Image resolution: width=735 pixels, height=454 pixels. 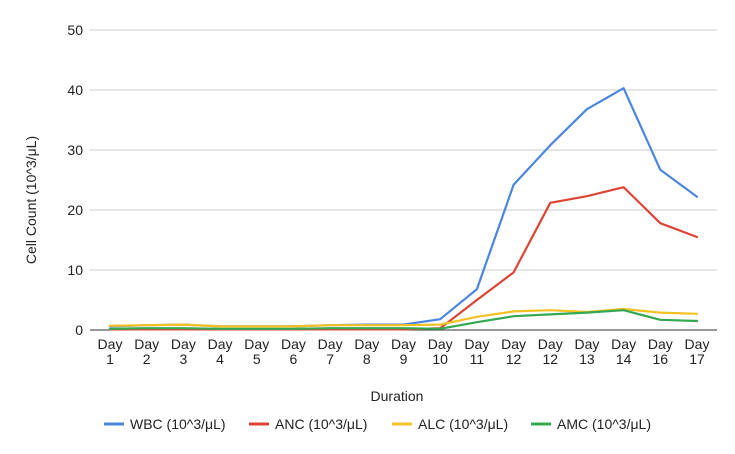 I want to click on y-tick-label: 40, so click(x=75, y=90).